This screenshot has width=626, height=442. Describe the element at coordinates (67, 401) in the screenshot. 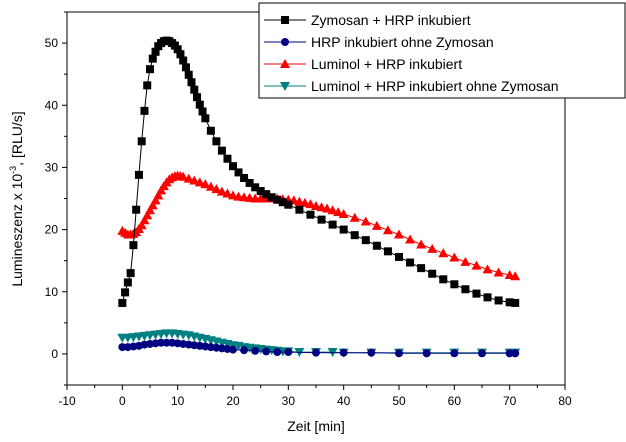

I see `x-tick-label: -10` at that location.